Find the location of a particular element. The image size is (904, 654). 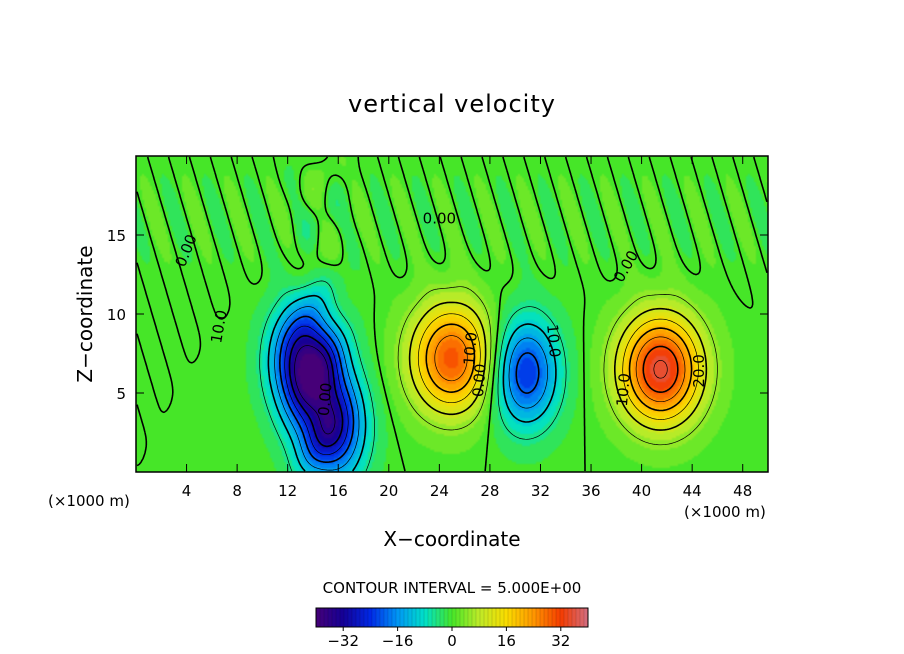

colorbar-tick-label: −32 is located at coordinates (343, 641).